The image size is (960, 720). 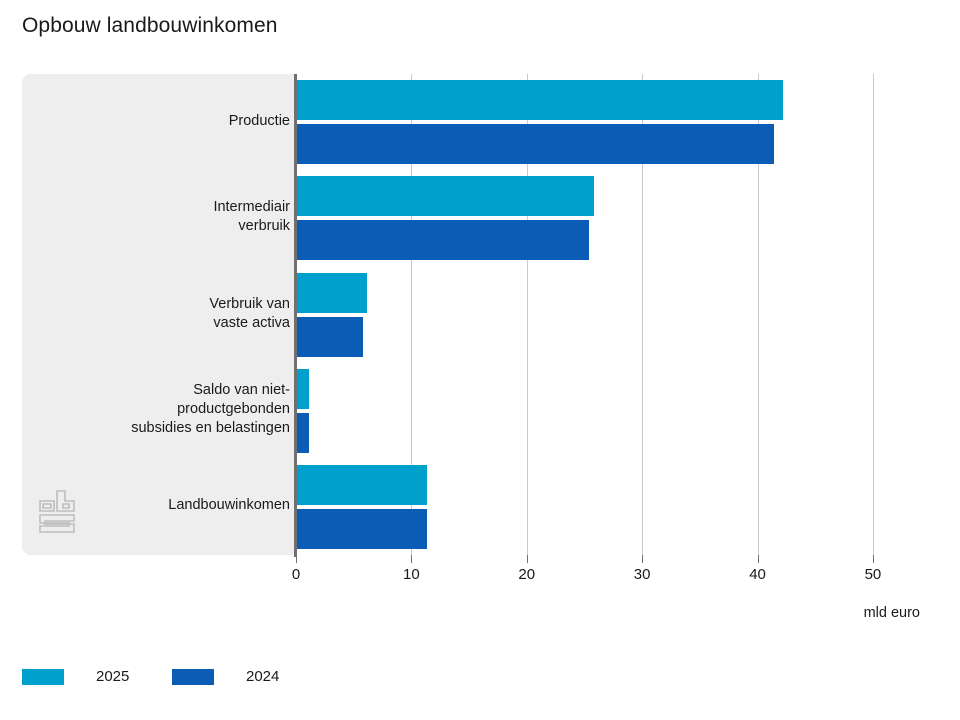 I want to click on category-label-line: productgebonden, so click(x=233, y=409).